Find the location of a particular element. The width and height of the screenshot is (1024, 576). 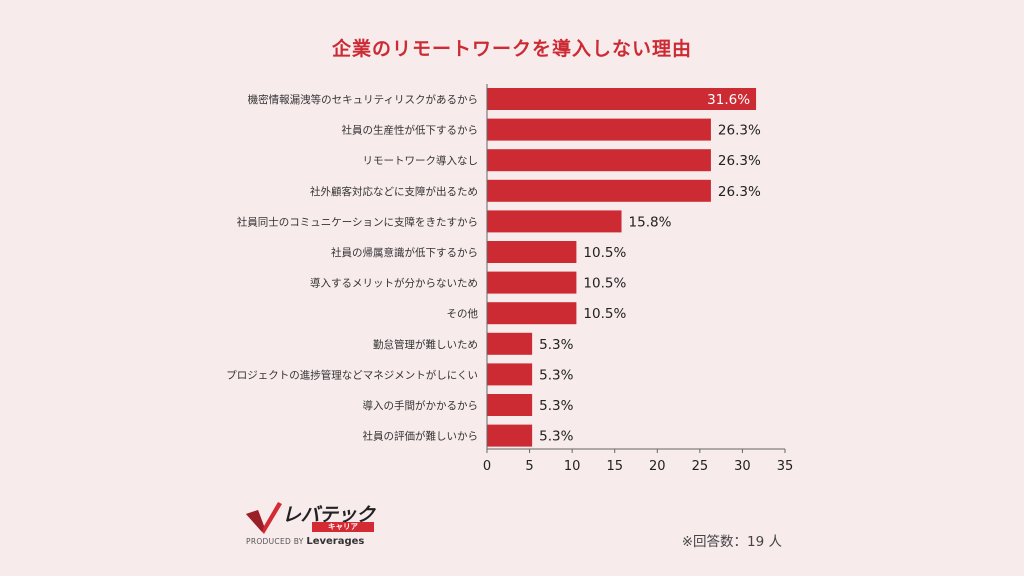

chart-title: 企業のリモートワークを導入しない理由 is located at coordinates (511, 49).